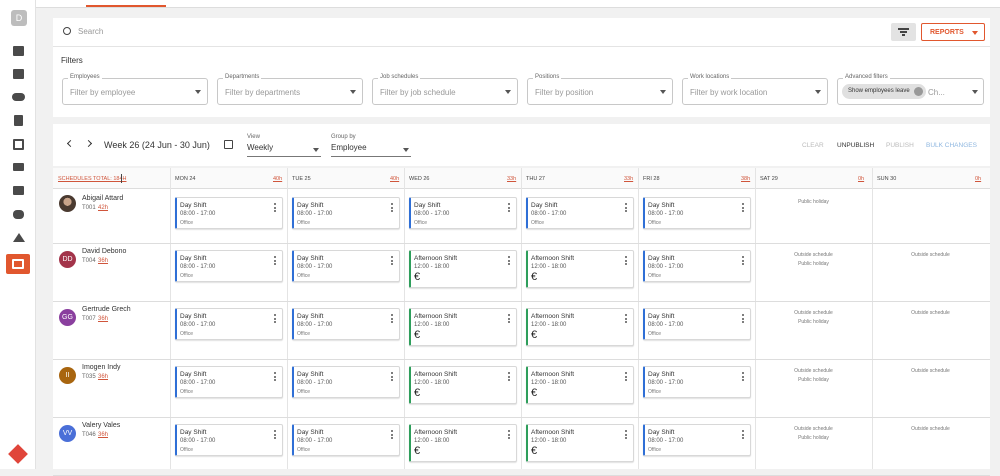  Describe the element at coordinates (228, 144) in the screenshot. I see `date-picker` at that location.